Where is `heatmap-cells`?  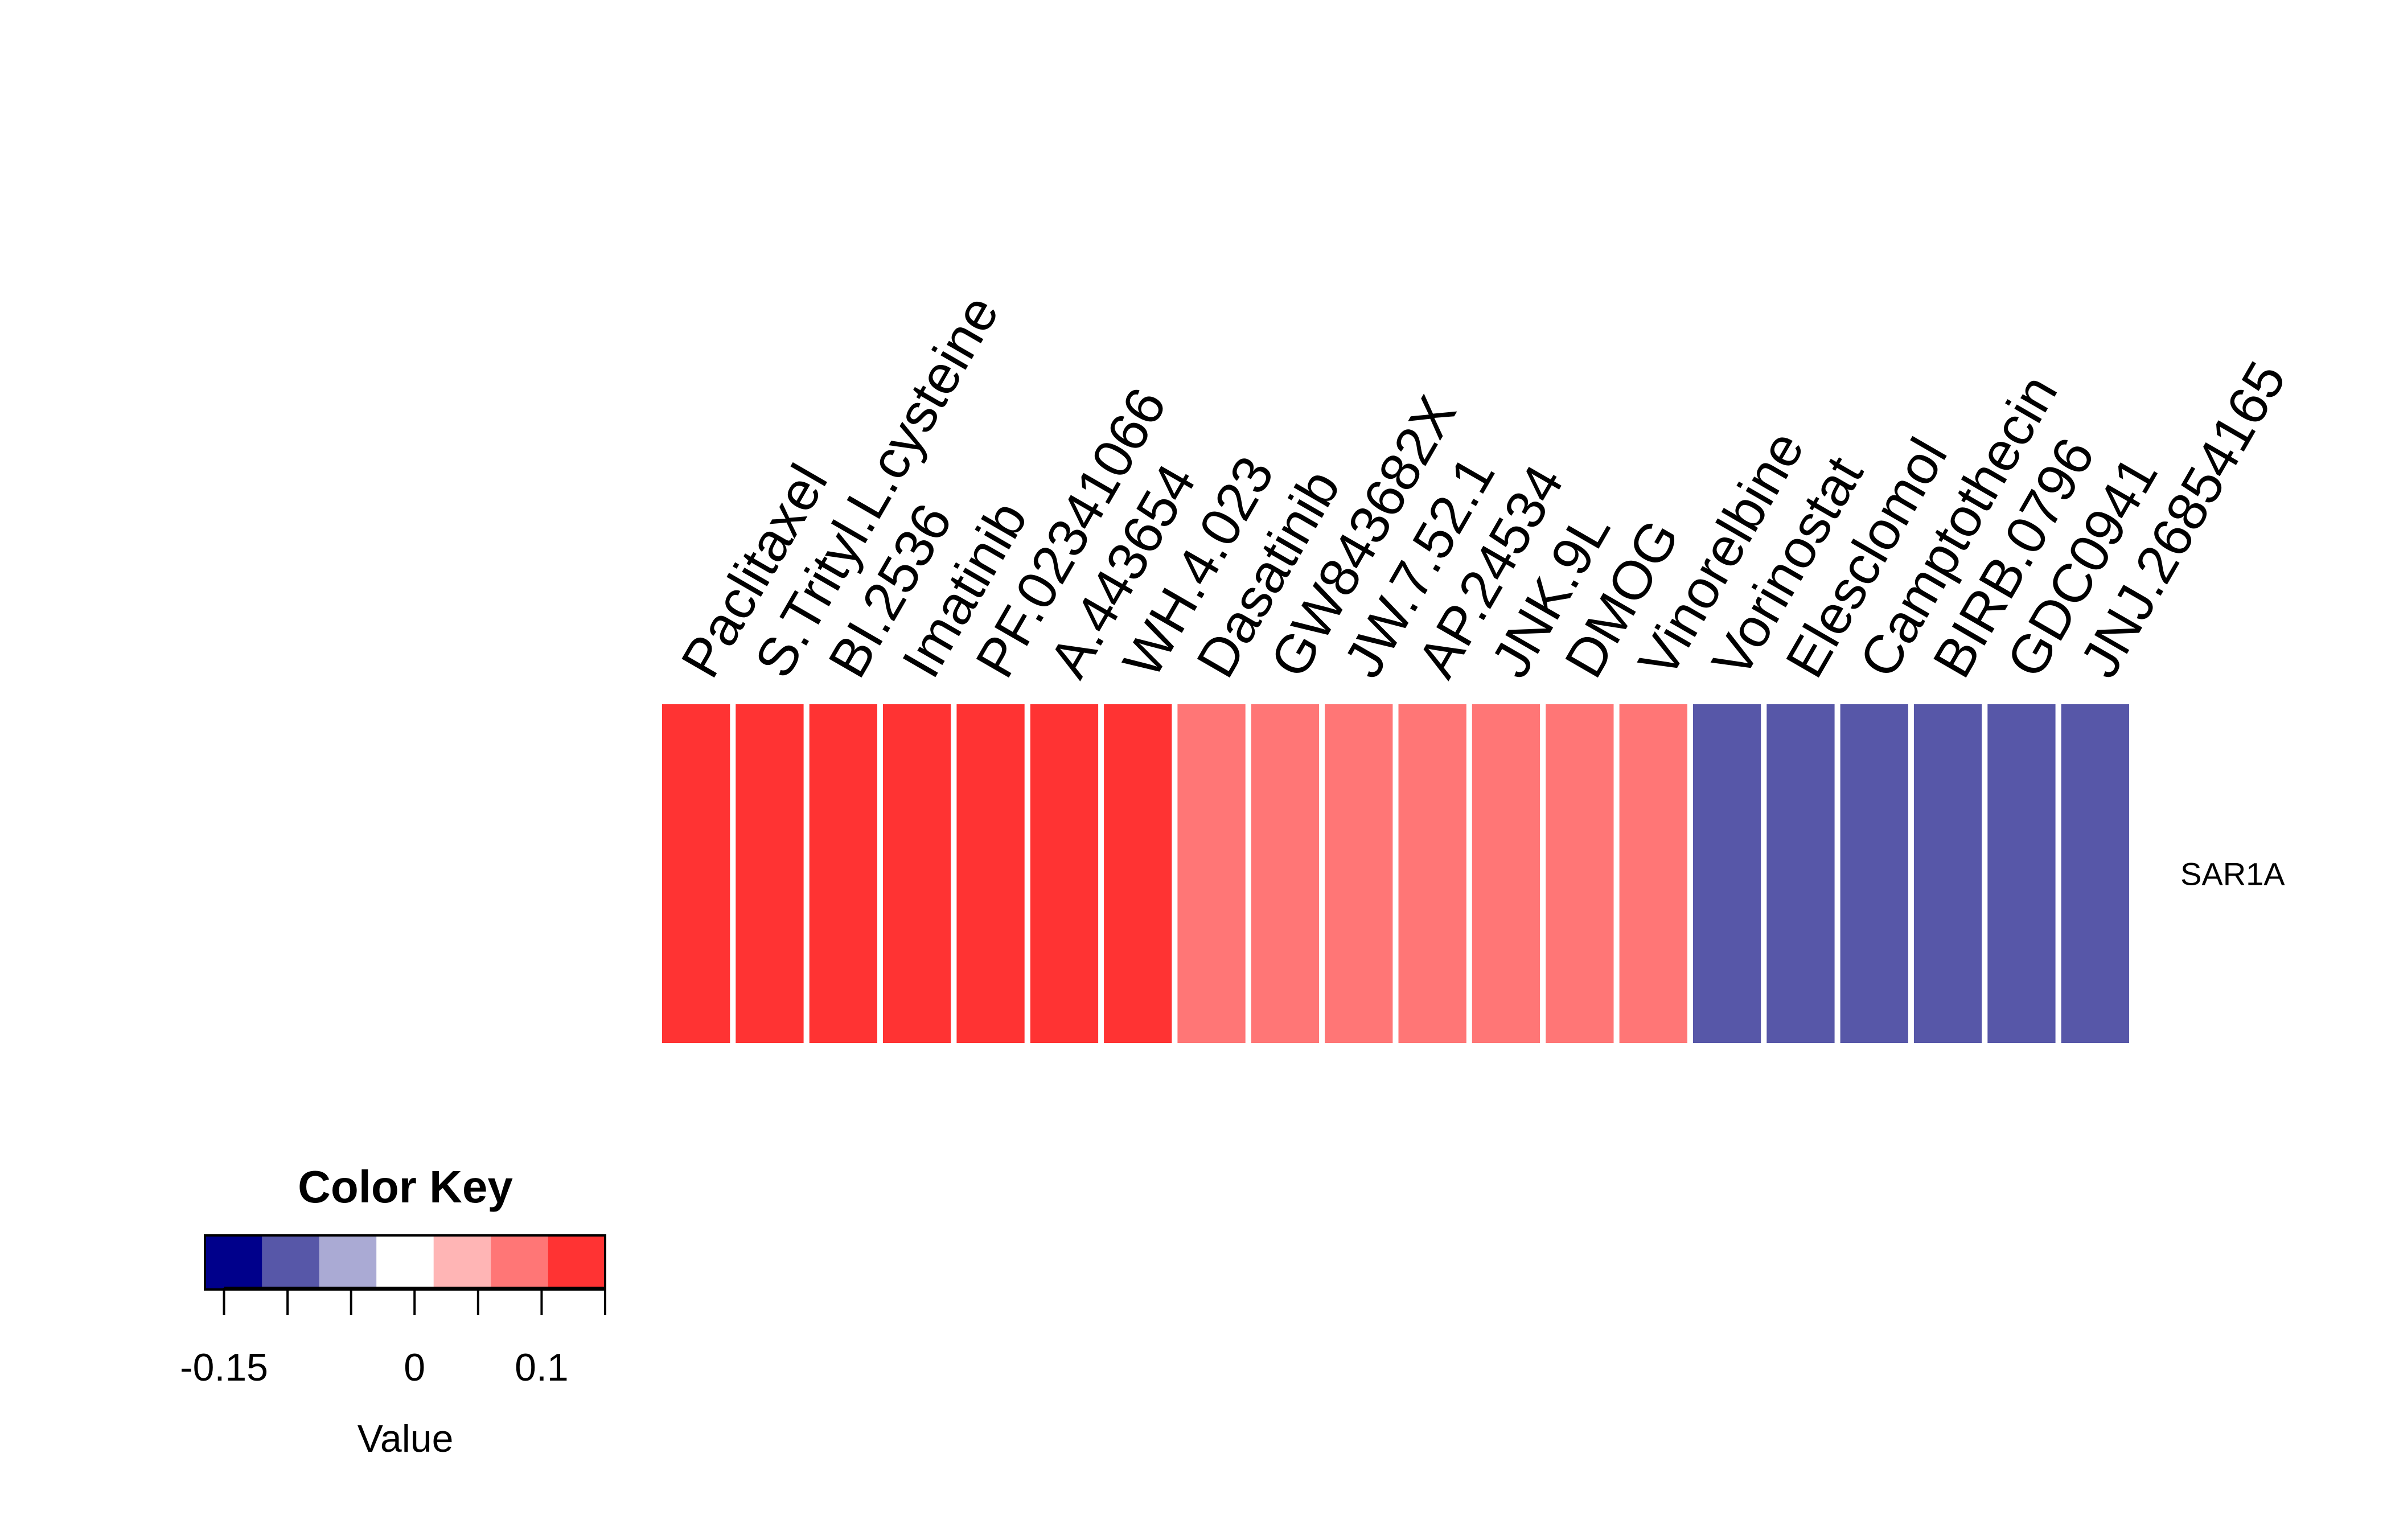
heatmap-cells is located at coordinates (1395, 873).